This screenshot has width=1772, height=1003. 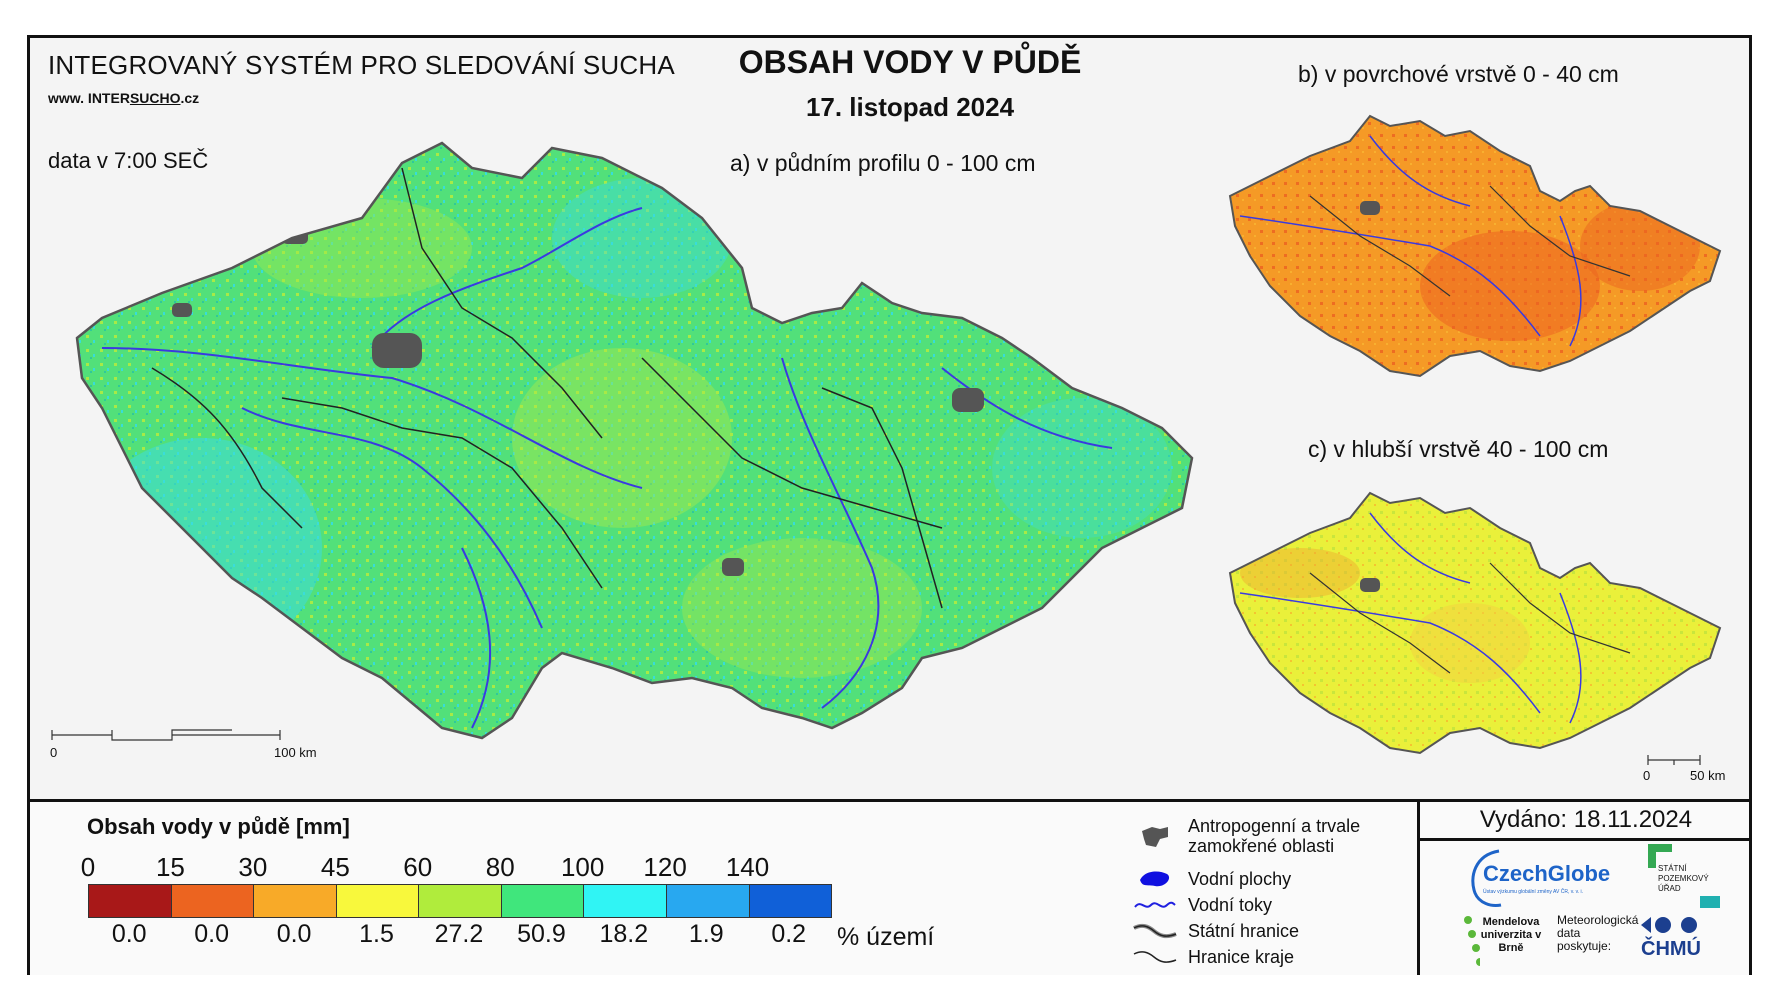 I want to click on site-underlined: SUCHO, so click(x=155, y=98).